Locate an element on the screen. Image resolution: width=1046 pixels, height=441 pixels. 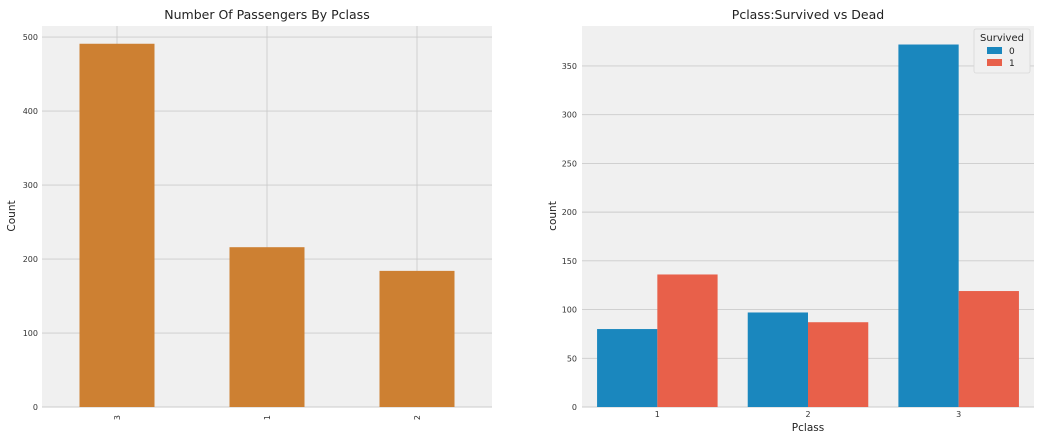
y-tick-label: 150 is located at coordinates (569, 261).